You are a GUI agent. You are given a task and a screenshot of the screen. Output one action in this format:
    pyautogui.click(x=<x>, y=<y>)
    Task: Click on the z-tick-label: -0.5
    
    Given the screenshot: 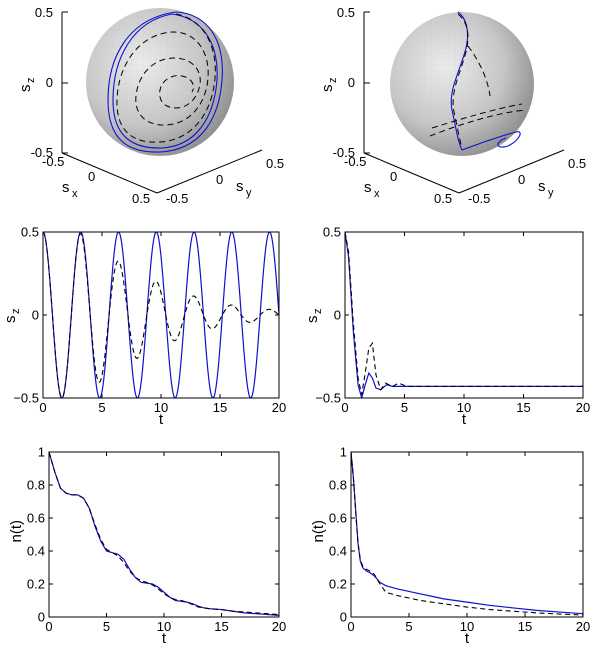 What is the action you would take?
    pyautogui.click(x=42, y=152)
    